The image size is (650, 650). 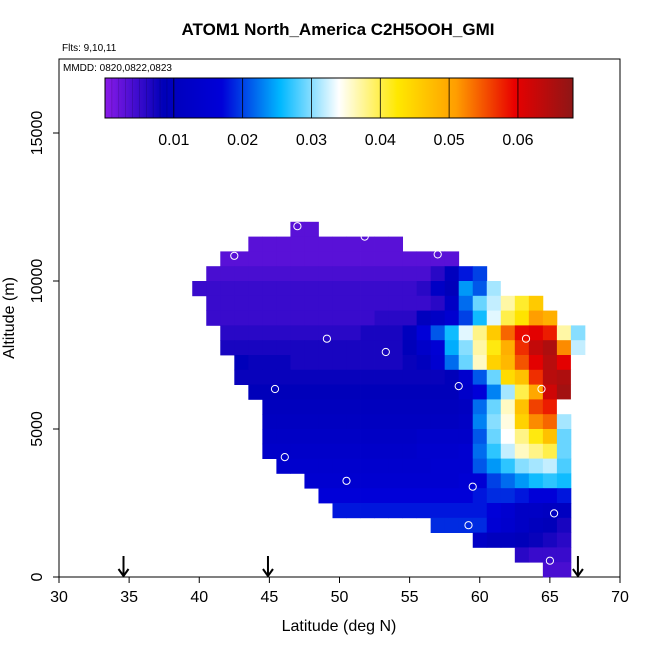 What do you see at coordinates (338, 29) in the screenshot?
I see `chart-title: ATOM1 North_America C2H5OOH_GMI` at bounding box center [338, 29].